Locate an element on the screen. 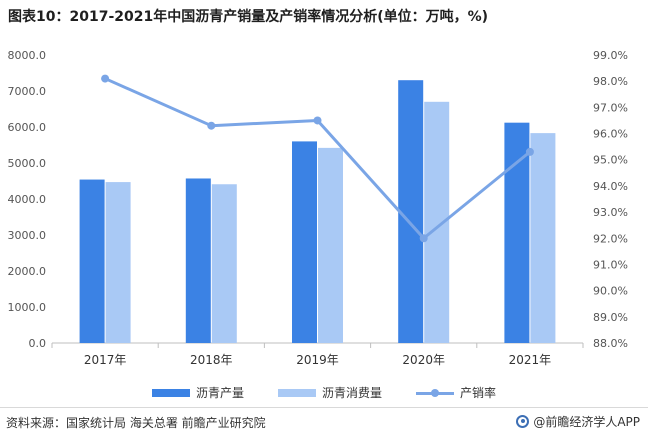 This screenshot has height=447, width=648. legend-swatch-rate is located at coordinates (435, 393).